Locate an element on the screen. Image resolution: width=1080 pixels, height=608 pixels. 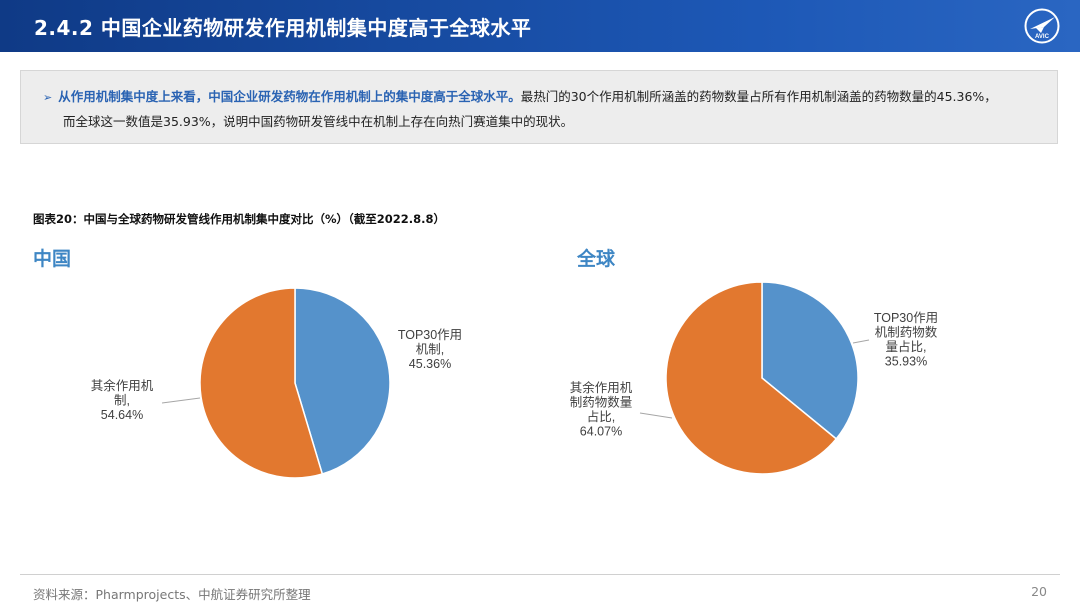
data-label-global-other: 其余作用机制药物数量占比, 64.07% is located at coordinates (601, 409).